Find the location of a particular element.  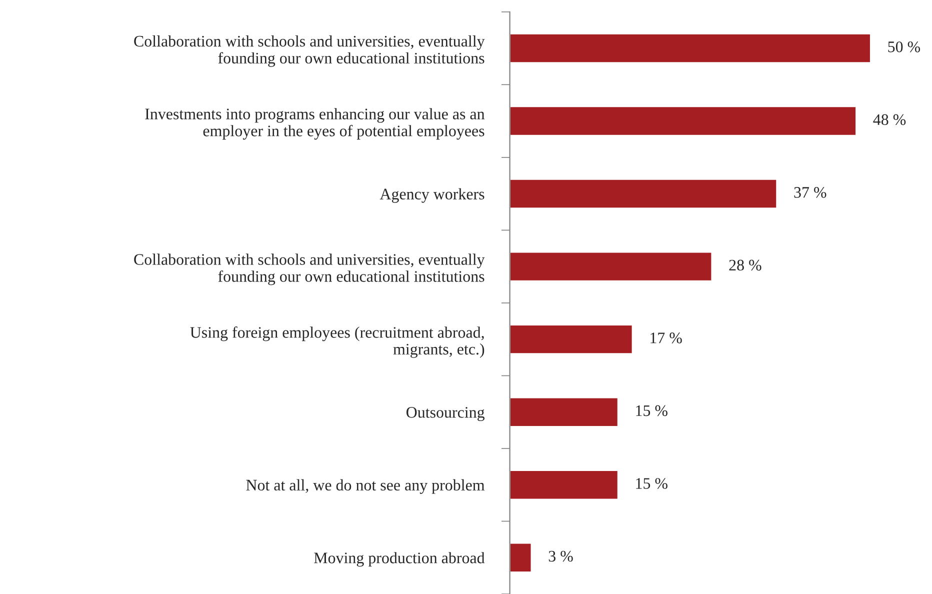

data-label: 37 % is located at coordinates (810, 192).